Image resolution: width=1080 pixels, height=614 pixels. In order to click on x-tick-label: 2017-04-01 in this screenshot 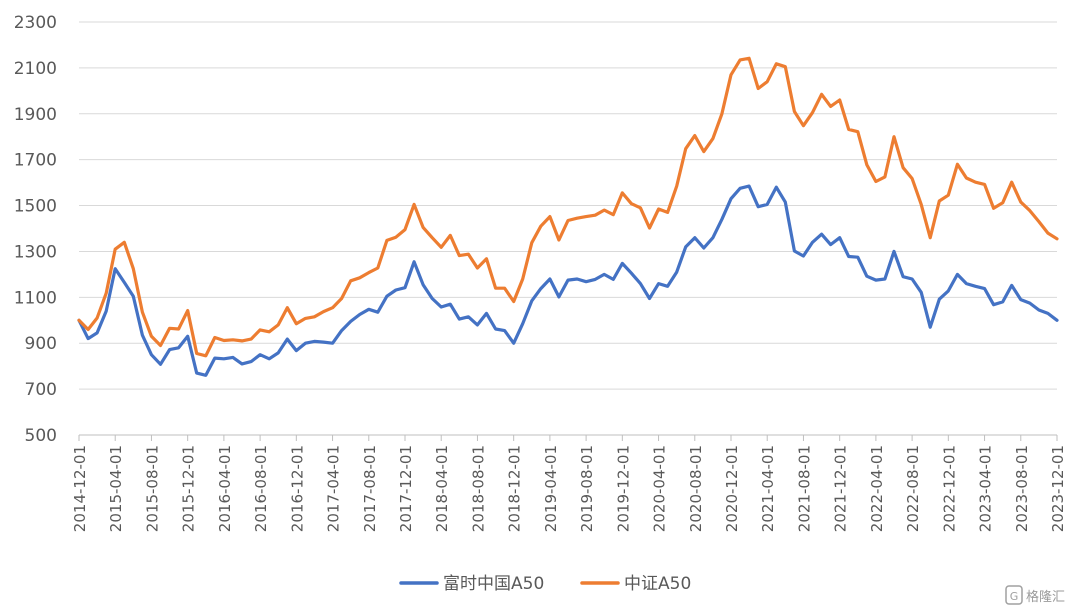, I will do `click(334, 488)`.